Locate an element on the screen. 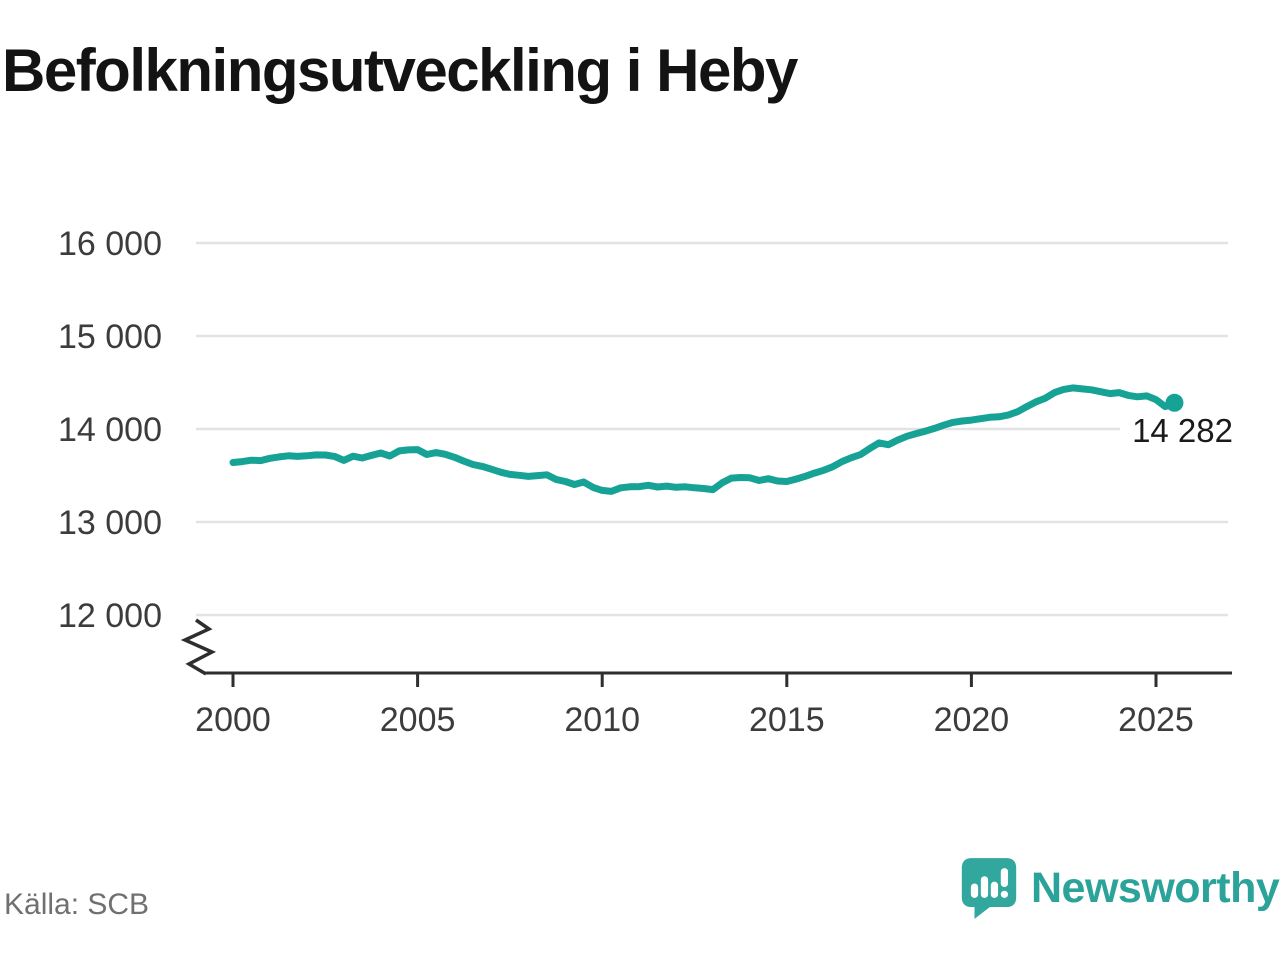 The width and height of the screenshot is (1280, 960). page-title: Befolkningsutveckling i Heby is located at coordinates (400, 70).